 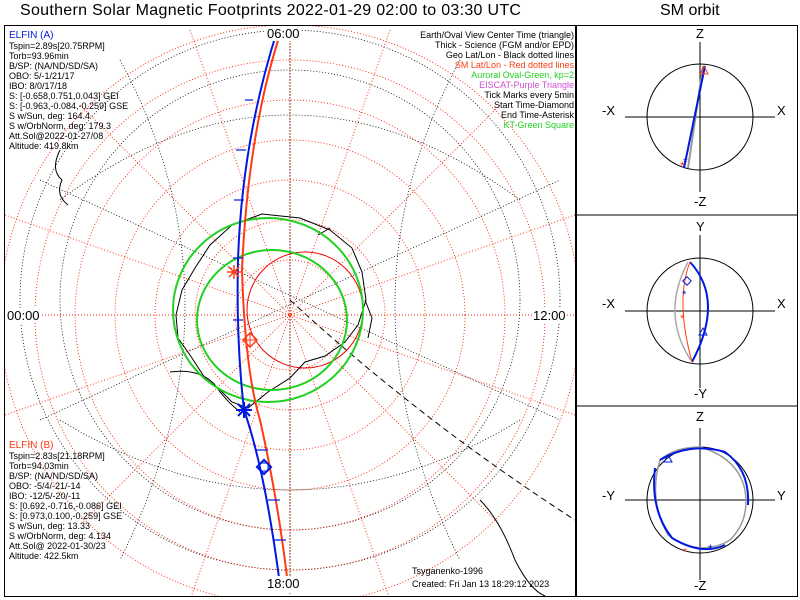 What do you see at coordinates (781, 495) in the screenshot?
I see `yz-label-right: Y` at bounding box center [781, 495].